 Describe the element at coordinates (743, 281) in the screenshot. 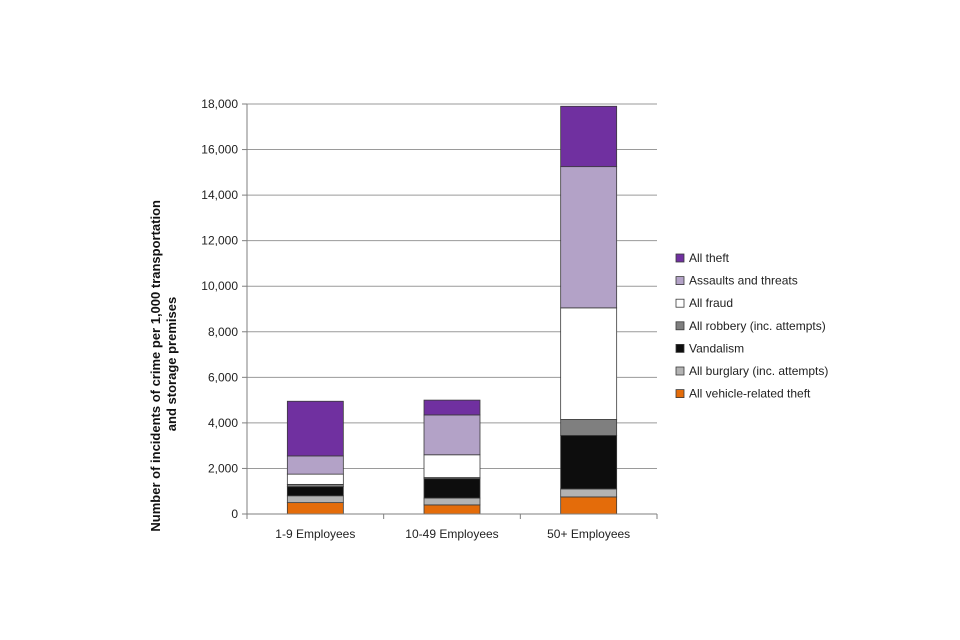

I see `legend-label: Assaults and threats` at that location.